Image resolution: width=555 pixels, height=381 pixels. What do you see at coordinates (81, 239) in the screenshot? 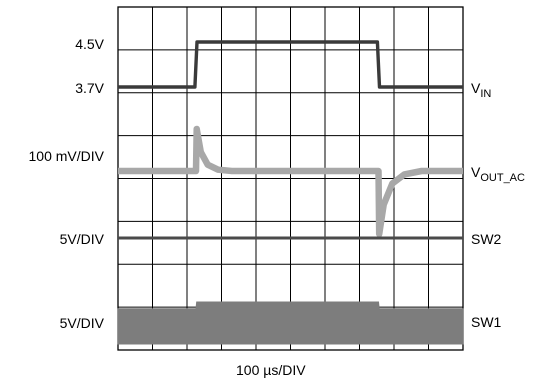
I see `sw2-scale-label: 5V/DIV` at bounding box center [81, 239].